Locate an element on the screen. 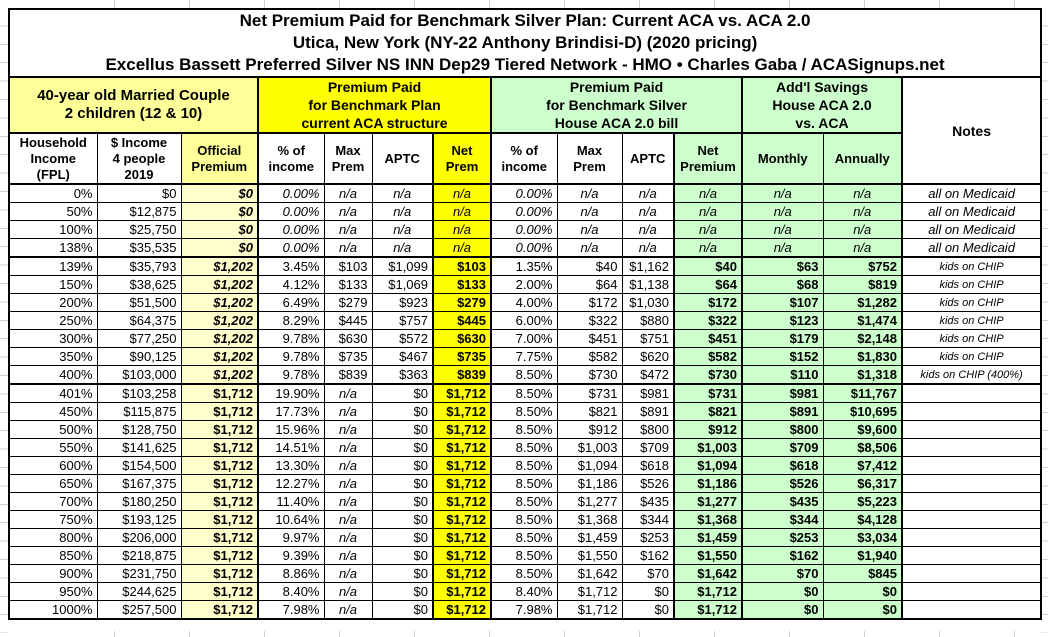 Image resolution: width=1048 pixels, height=637 pixels. cell-income: $35,793 is located at coordinates (139, 266).